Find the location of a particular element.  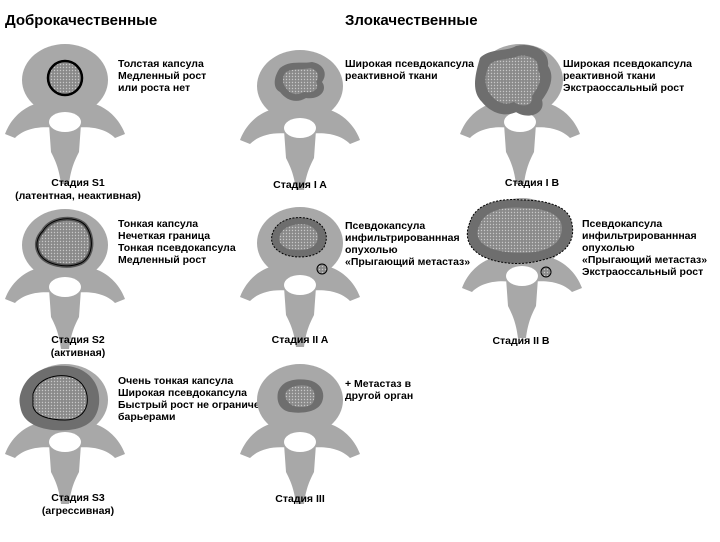

stage-ib-vertebra is located at coordinates (520, 114).